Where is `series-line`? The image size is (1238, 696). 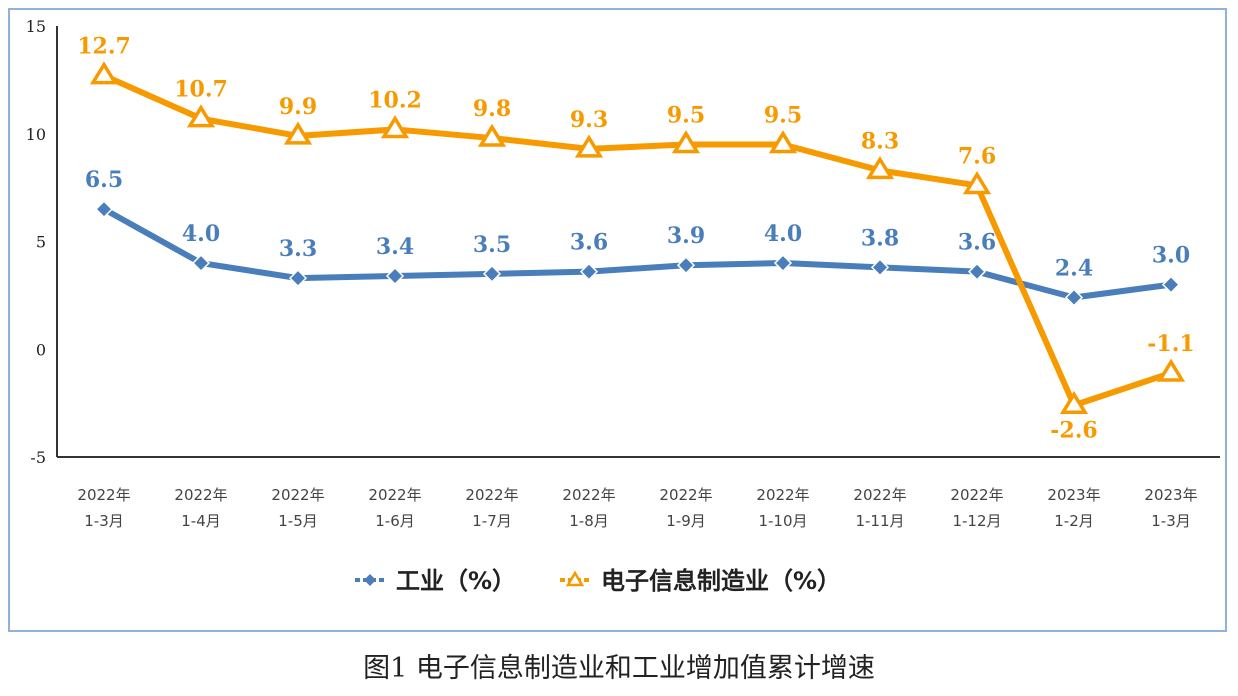 series-line is located at coordinates (637, 253).